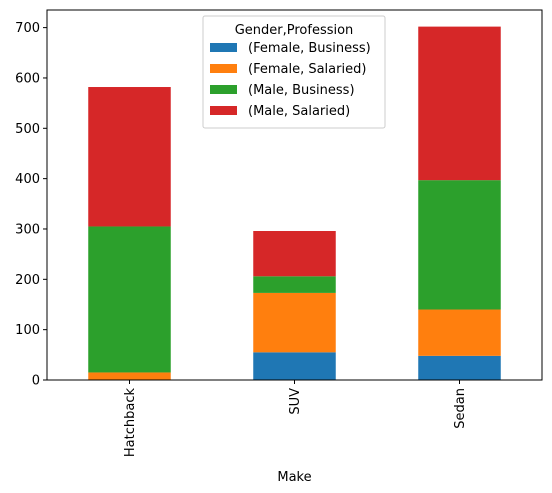 This screenshot has height=493, width=552. Describe the element at coordinates (36, 381) in the screenshot. I see `y-tick-label: 0` at that location.